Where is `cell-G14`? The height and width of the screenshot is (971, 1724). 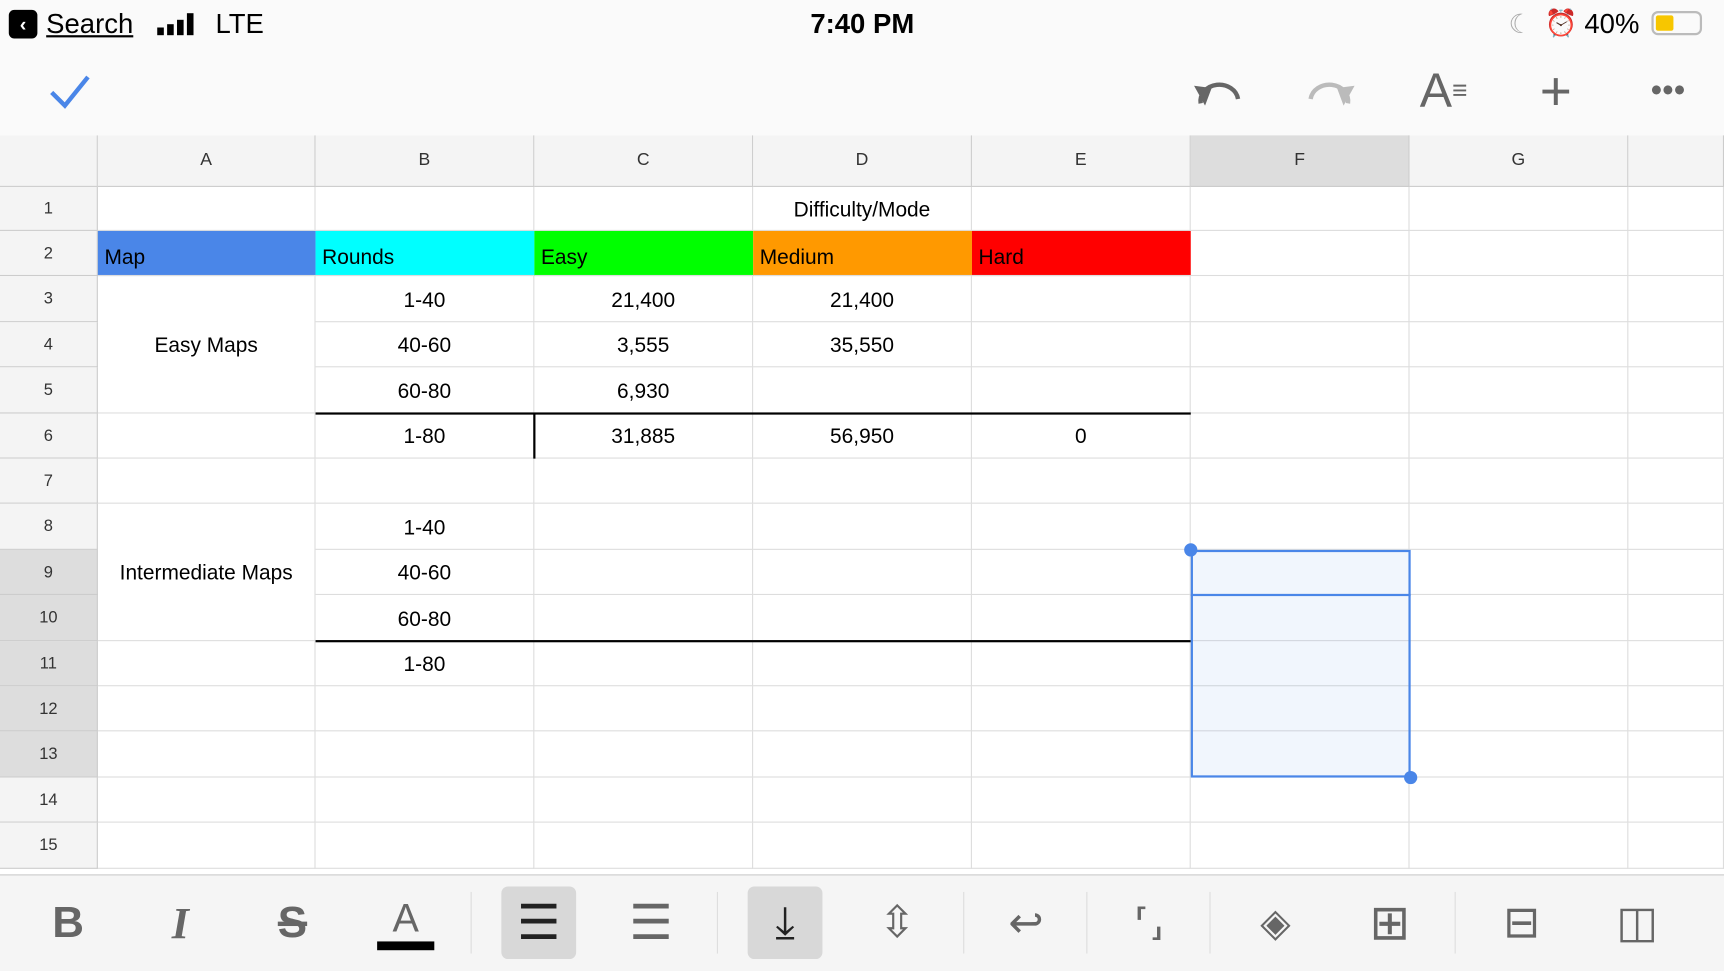 cell-G14 is located at coordinates (1519, 800).